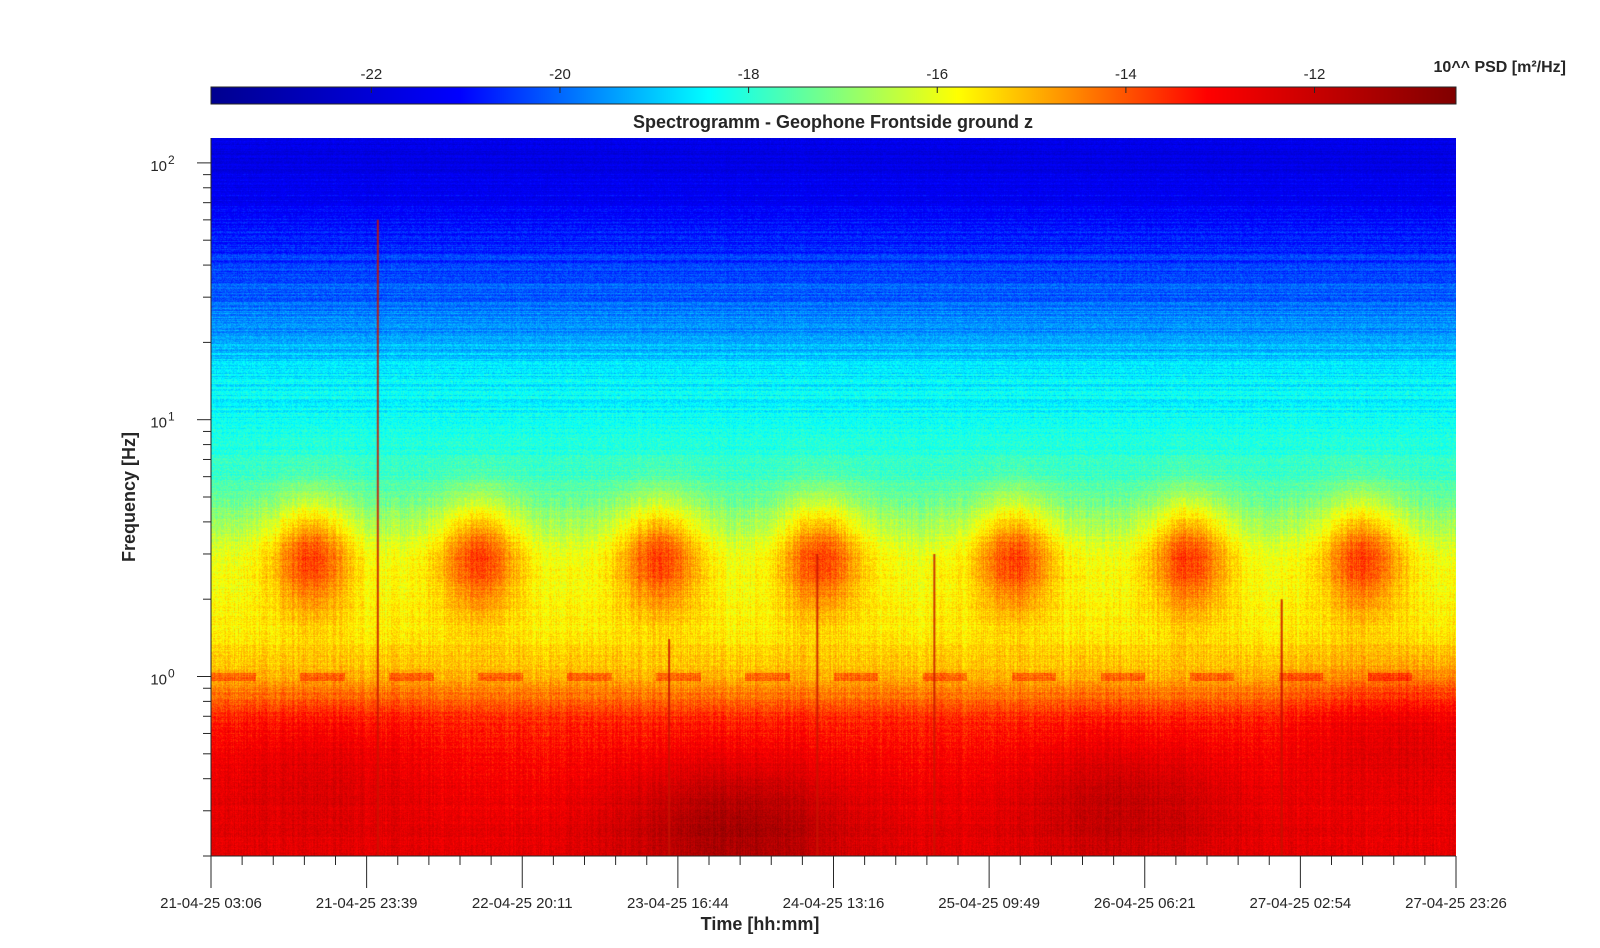 The height and width of the screenshot is (948, 1600). Describe the element at coordinates (1500, 67) in the screenshot. I see `colorbar-label: 10^^ PSD [m²/Hz]` at that location.